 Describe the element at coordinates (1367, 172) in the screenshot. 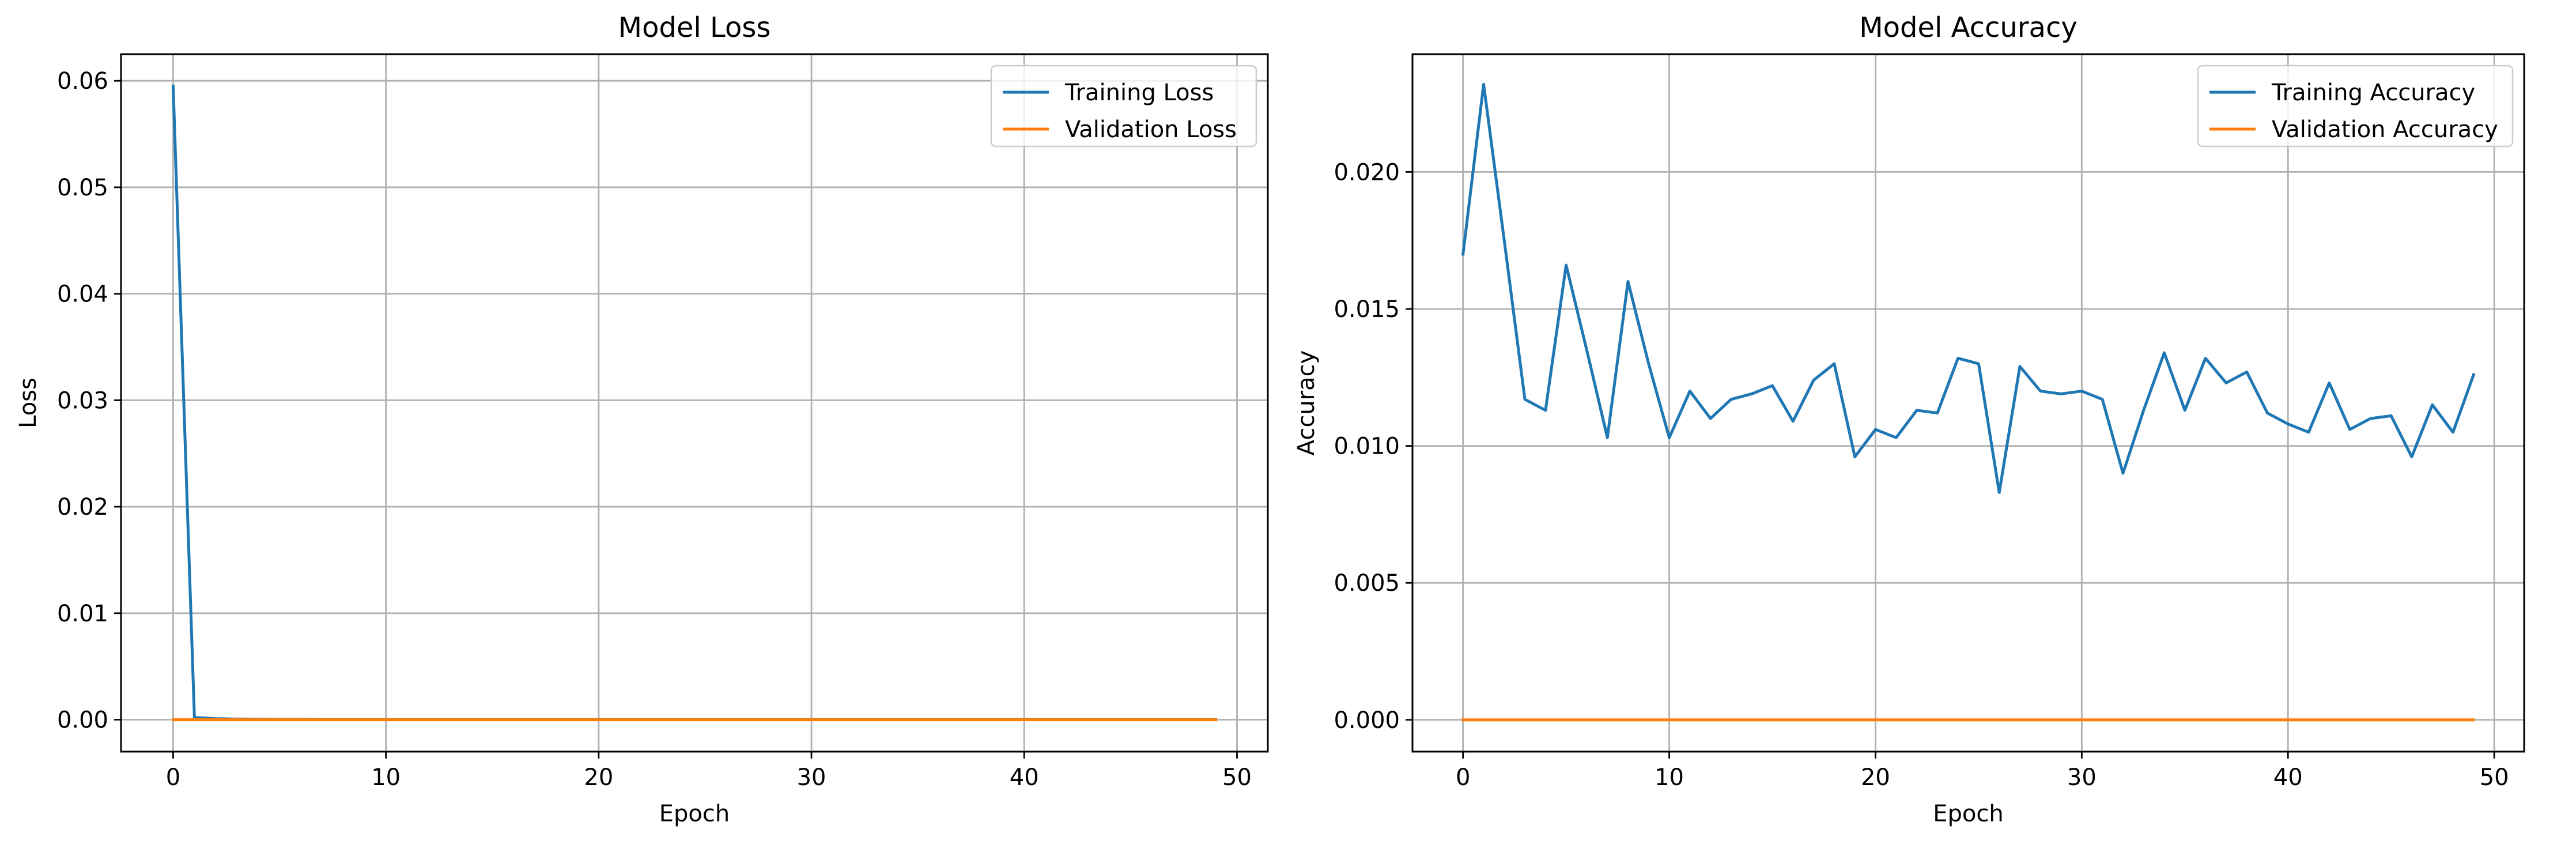

I see `y-tick-label: 0.020` at that location.